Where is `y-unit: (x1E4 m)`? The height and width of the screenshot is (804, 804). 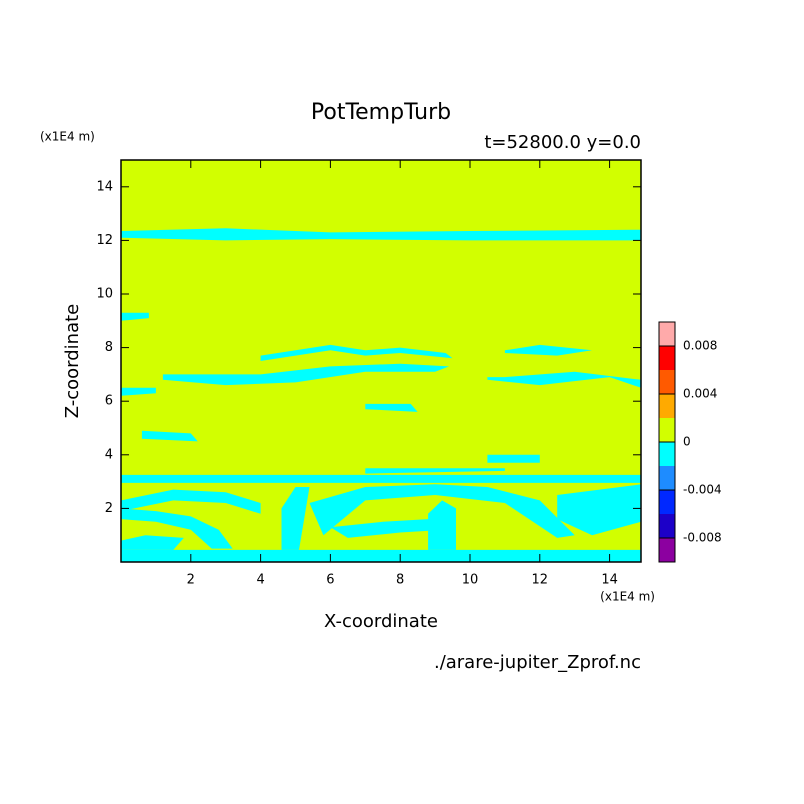
y-unit: (x1E4 m) is located at coordinates (67, 137).